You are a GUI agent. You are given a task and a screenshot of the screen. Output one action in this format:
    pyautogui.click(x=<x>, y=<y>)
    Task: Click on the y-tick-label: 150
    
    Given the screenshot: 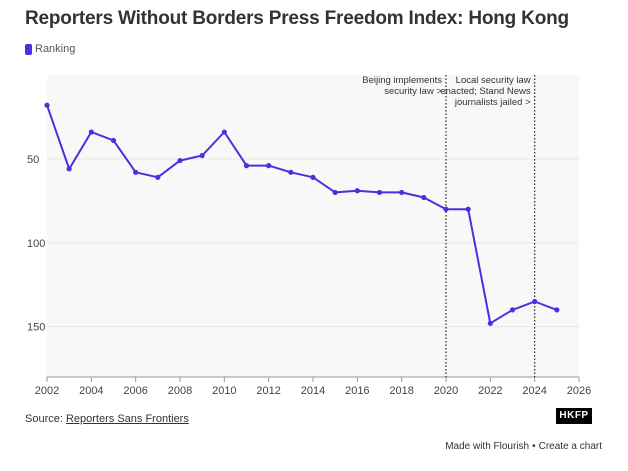 What is the action you would take?
    pyautogui.click(x=36, y=328)
    